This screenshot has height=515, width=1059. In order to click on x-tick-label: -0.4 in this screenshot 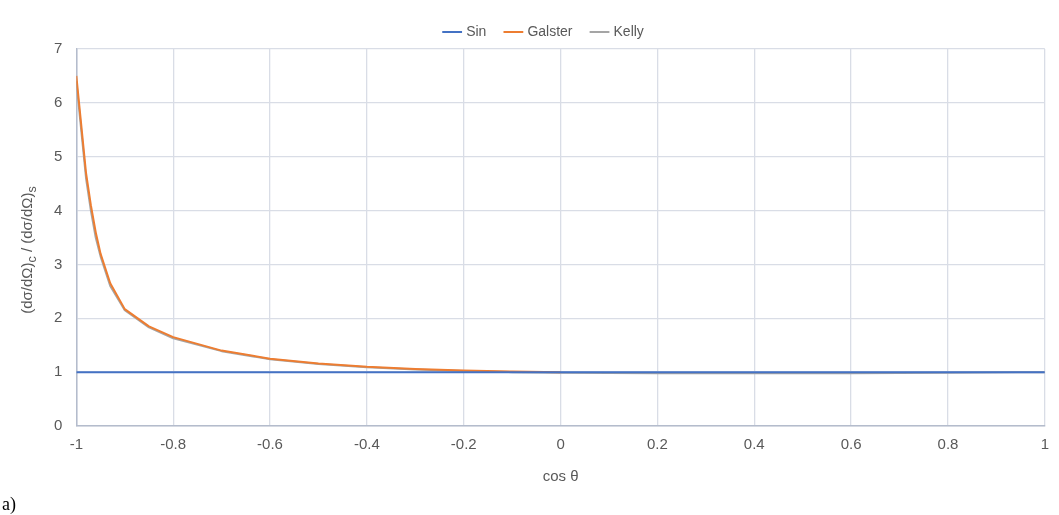, I will do `click(366, 444)`.